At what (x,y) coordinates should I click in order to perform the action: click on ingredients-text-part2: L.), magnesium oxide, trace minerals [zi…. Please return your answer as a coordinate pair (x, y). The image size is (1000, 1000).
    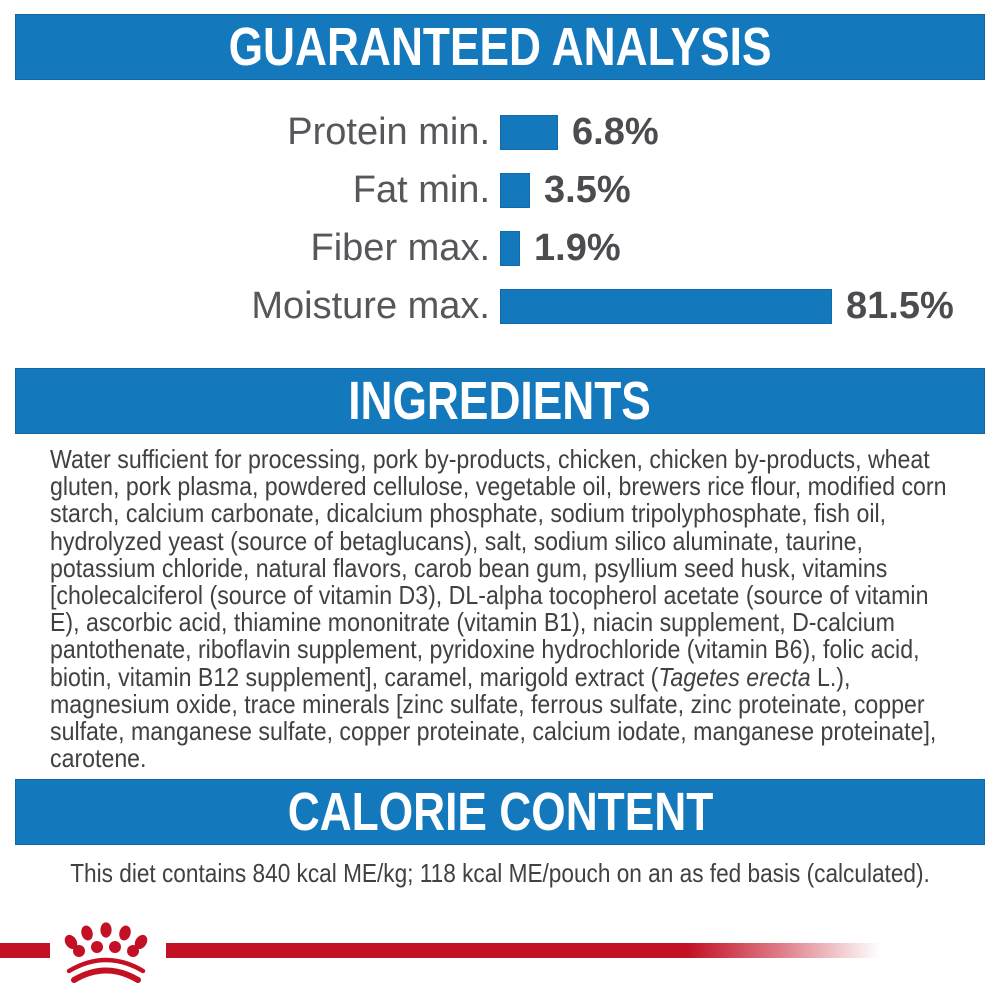
    Looking at the image, I should click on (493, 717).